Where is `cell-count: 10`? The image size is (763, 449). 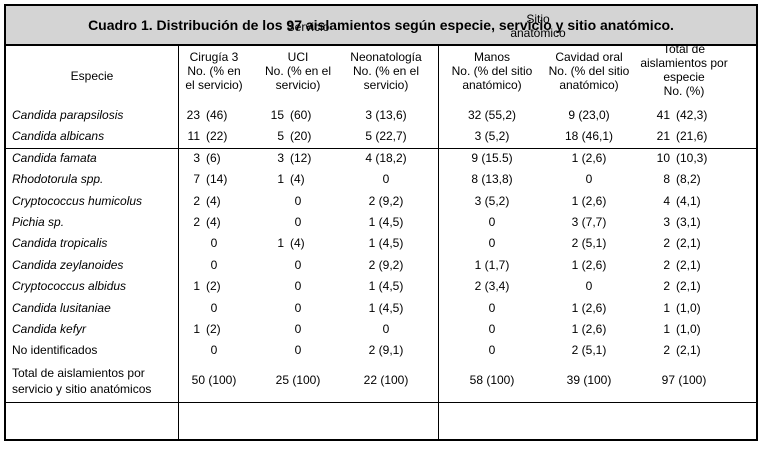
cell-count: 10 is located at coordinates (663, 158).